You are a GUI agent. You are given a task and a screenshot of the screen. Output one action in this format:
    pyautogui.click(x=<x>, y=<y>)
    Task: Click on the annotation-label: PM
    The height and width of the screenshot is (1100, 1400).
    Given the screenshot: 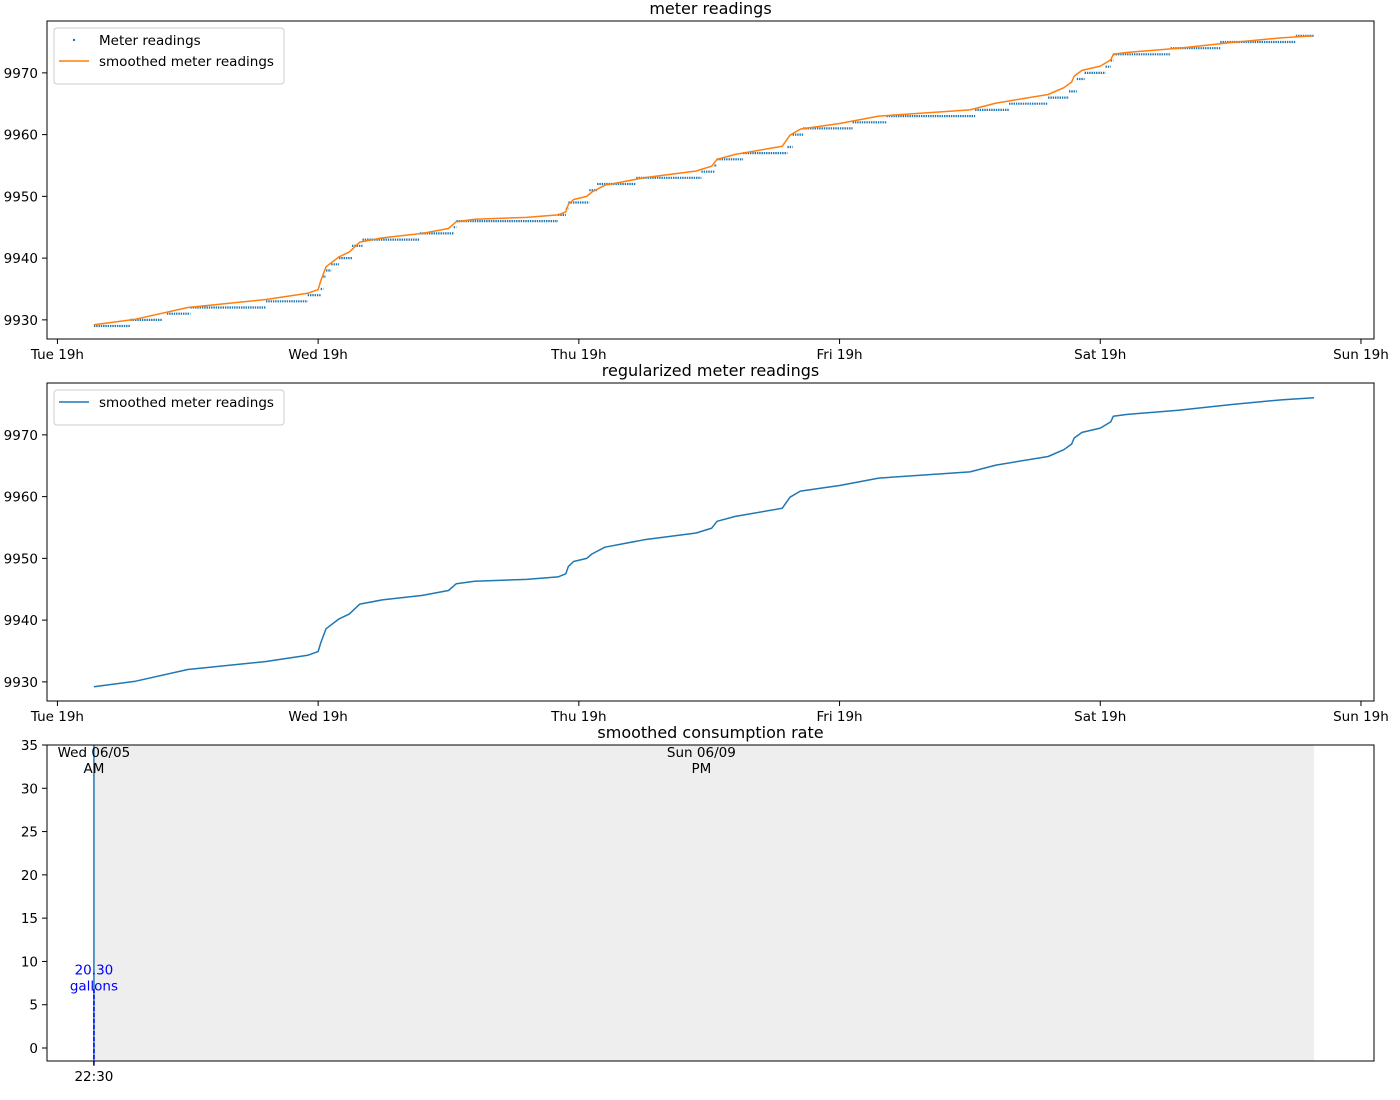 What is the action you would take?
    pyautogui.click(x=701, y=769)
    